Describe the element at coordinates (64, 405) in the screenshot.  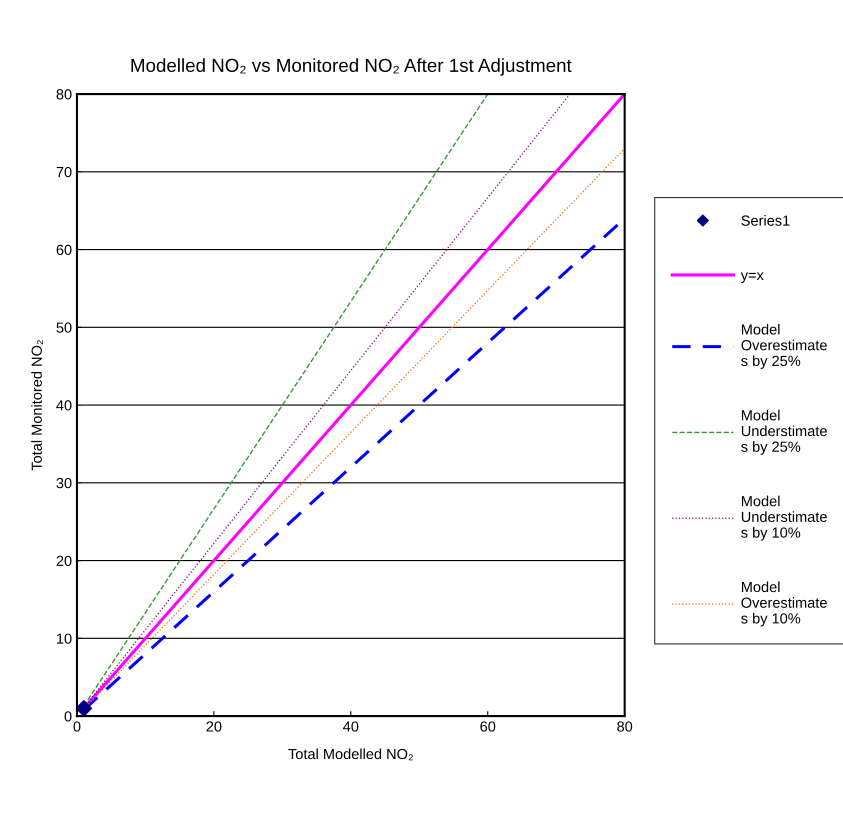
I see `y-tick-label: 40` at that location.